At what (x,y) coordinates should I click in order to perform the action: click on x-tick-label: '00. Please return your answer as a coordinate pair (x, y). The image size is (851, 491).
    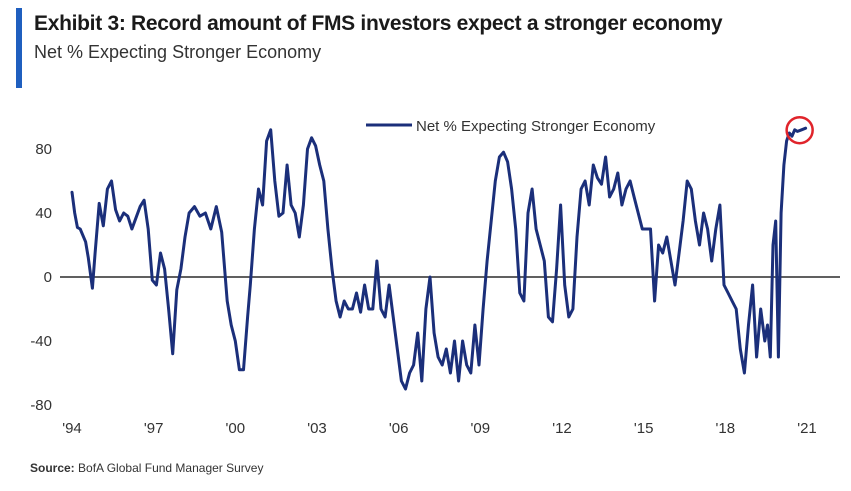
    Looking at the image, I should click on (236, 428).